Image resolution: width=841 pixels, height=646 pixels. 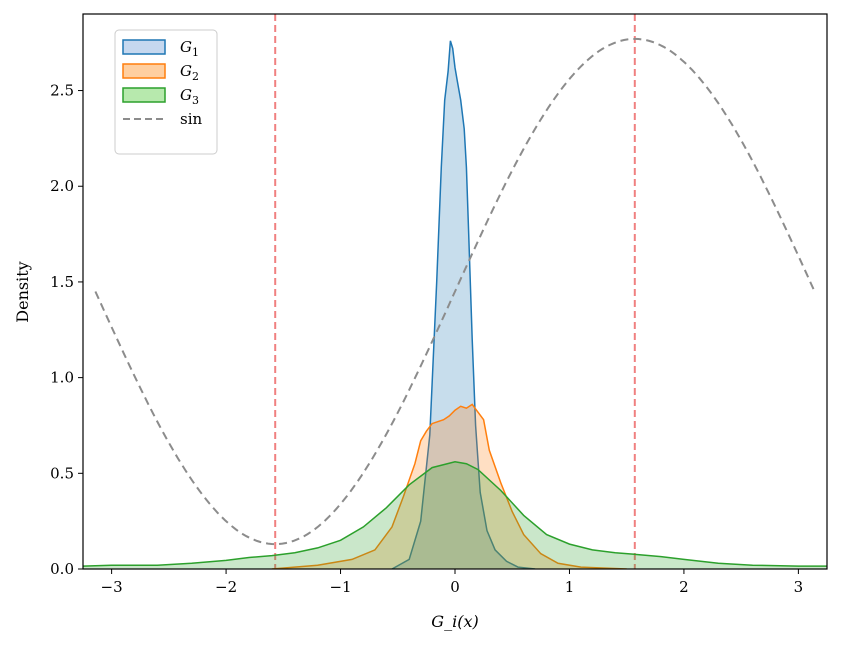 I want to click on series-line-g2, so click(x=449, y=486).